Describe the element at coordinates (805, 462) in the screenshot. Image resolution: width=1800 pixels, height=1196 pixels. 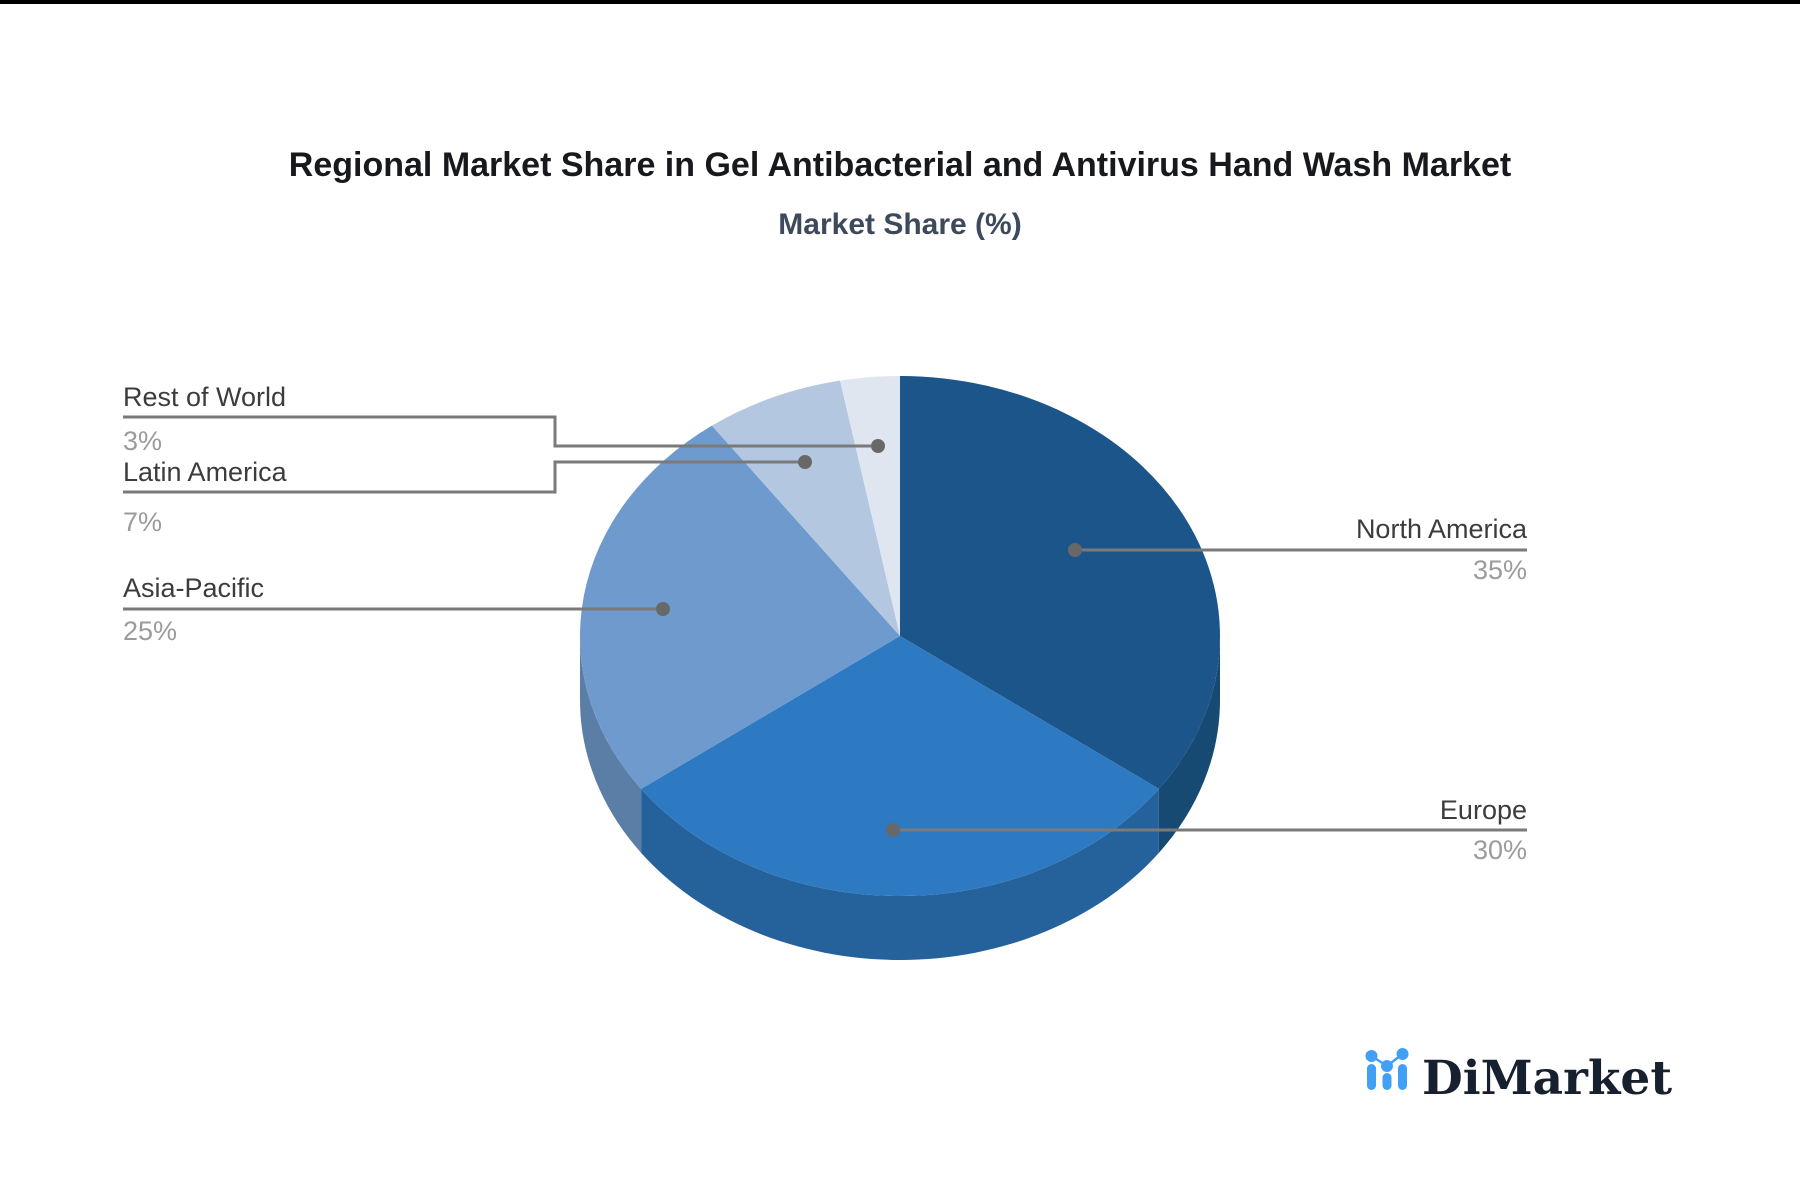
I see `leader-dot-latin-america` at that location.